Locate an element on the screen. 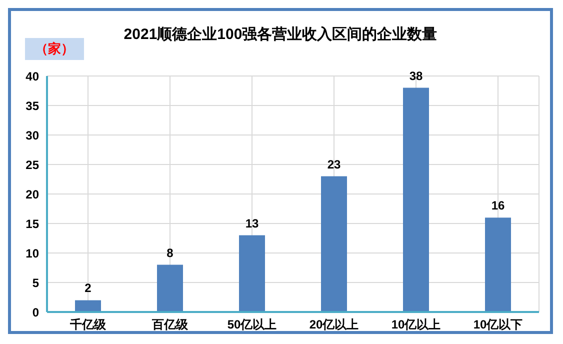 Image resolution: width=563 pixels, height=344 pixels. data-label: 16 is located at coordinates (498, 205).